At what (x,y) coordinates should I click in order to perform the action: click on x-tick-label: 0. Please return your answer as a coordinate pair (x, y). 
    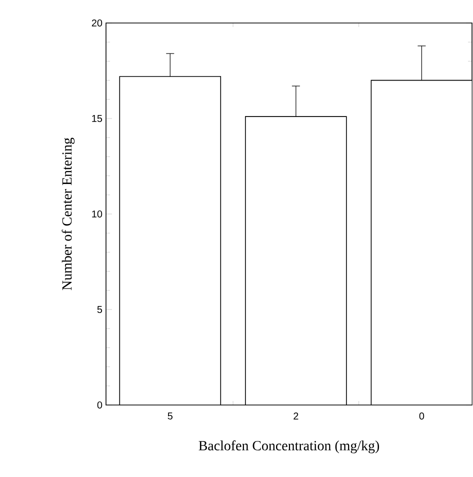
    Looking at the image, I should click on (421, 416).